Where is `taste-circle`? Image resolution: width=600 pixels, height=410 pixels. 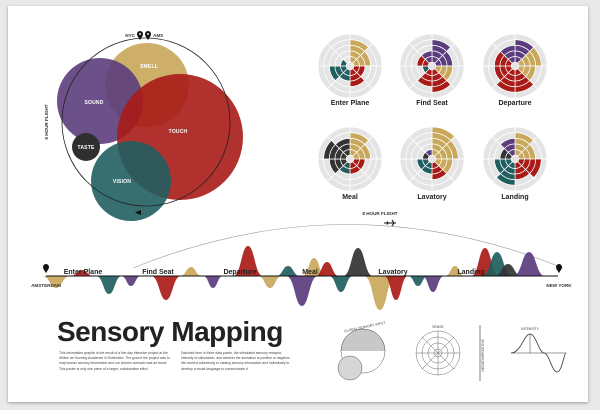 taste-circle is located at coordinates (86, 147).